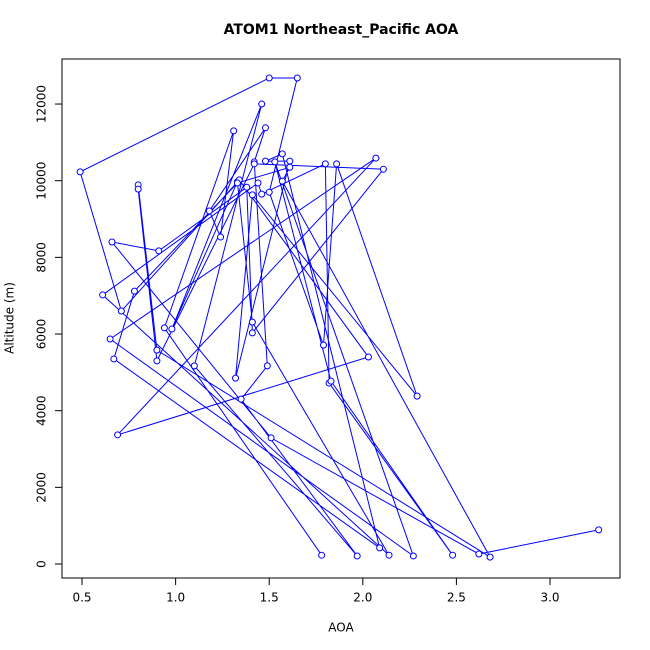 The height and width of the screenshot is (650, 650). What do you see at coordinates (42, 104) in the screenshot?
I see `y-tick-label: 12000` at bounding box center [42, 104].